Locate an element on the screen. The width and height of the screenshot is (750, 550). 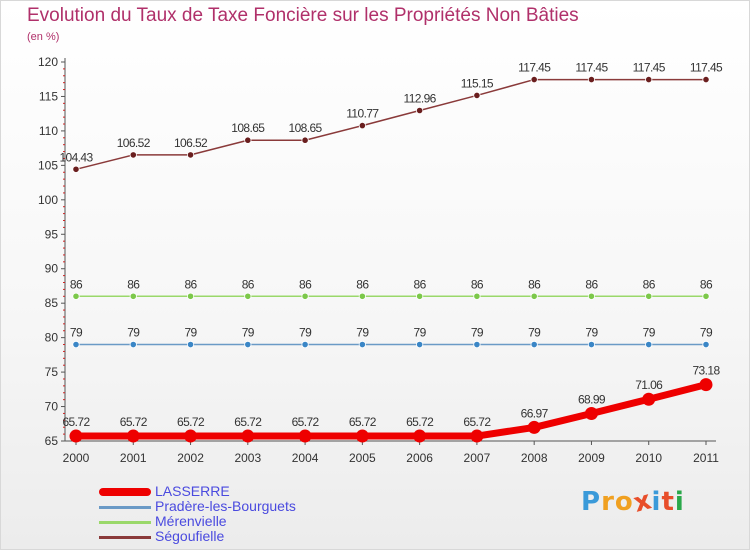
legend-label-merenvielle: Mérenvielle is located at coordinates (191, 521).